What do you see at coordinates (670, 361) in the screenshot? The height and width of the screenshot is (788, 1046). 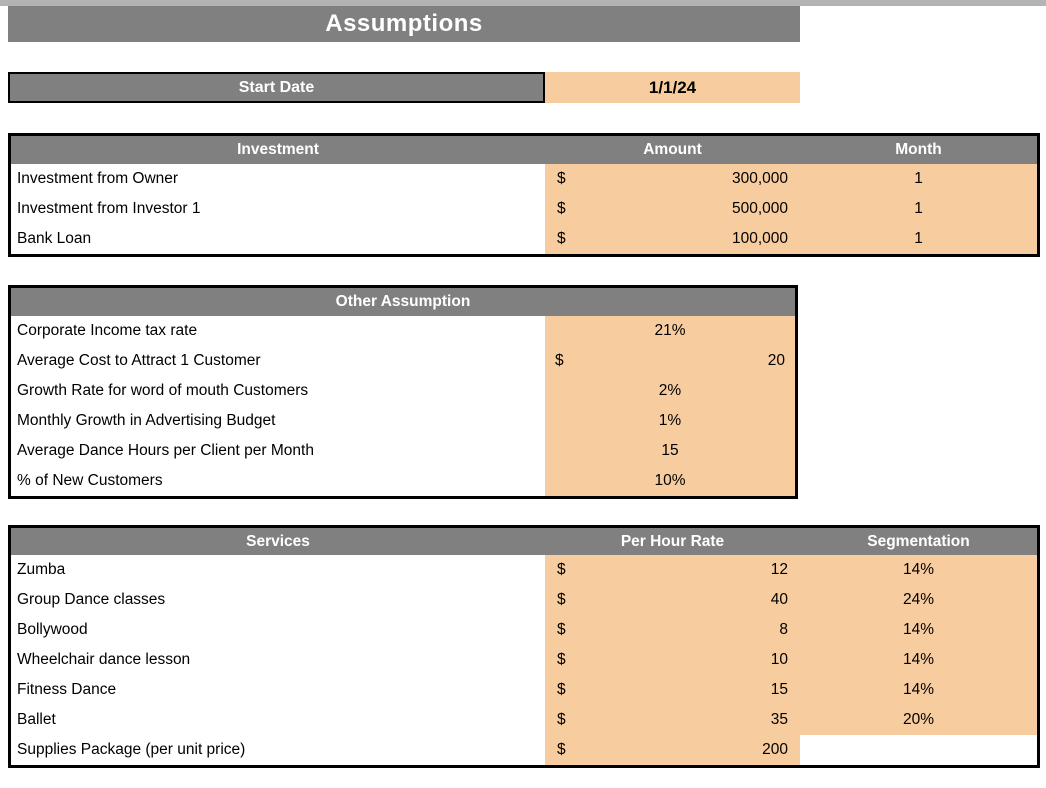 I see `assumption-value-cell: $ 20` at bounding box center [670, 361].